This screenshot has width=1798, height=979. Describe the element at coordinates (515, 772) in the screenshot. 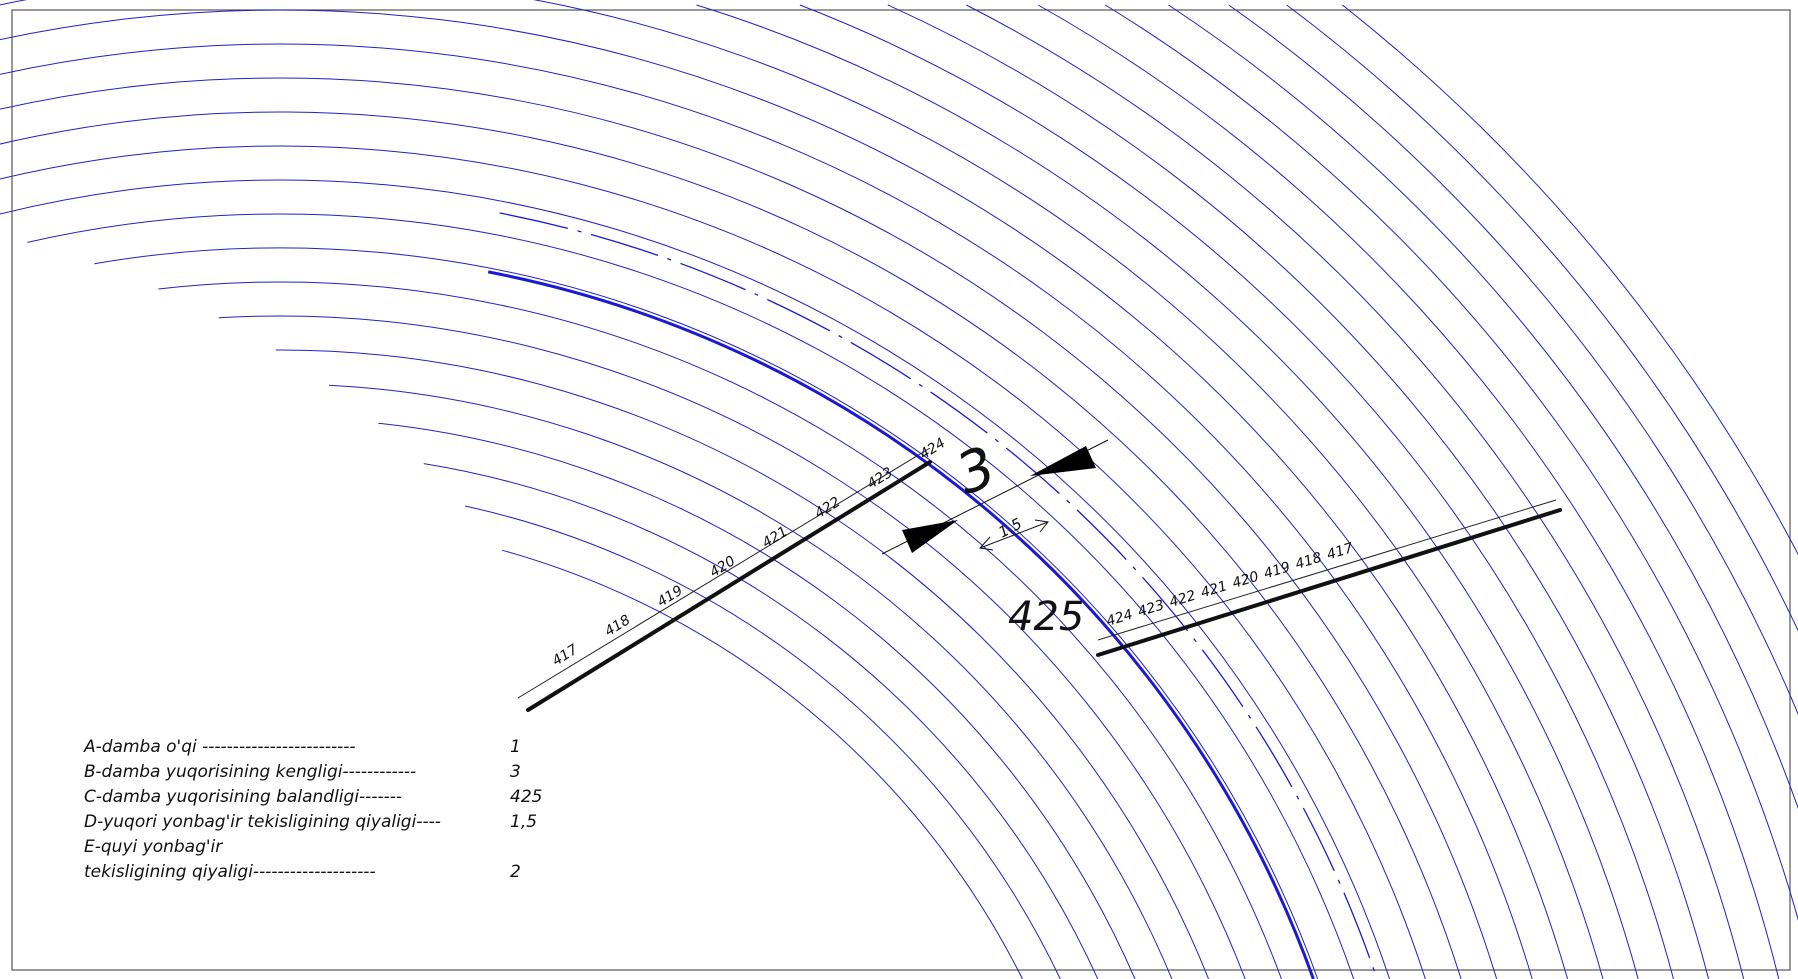

I see `legend-row-value: 3` at that location.